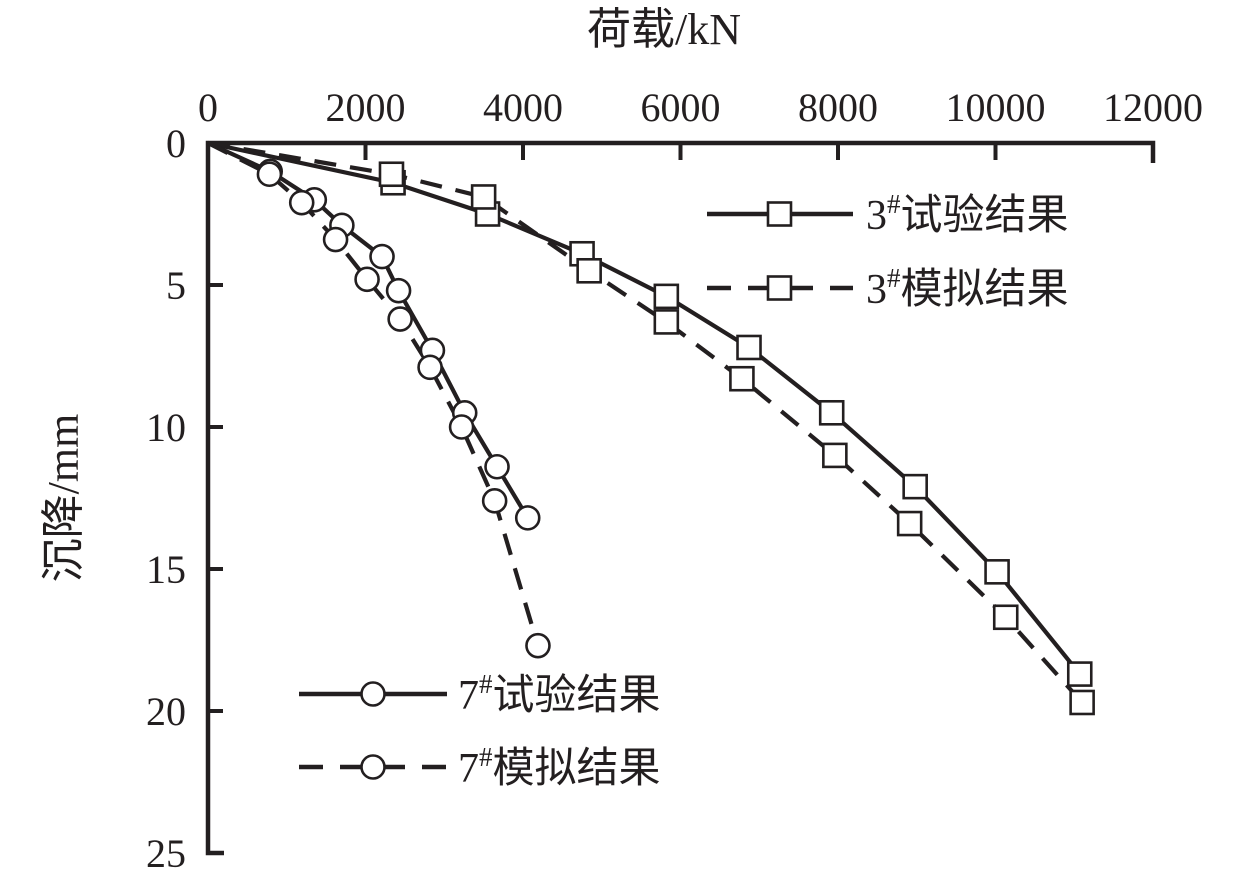  Describe the element at coordinates (559, 767) in the screenshot. I see `legend-label-7-sim: 7#模拟结果` at that location.